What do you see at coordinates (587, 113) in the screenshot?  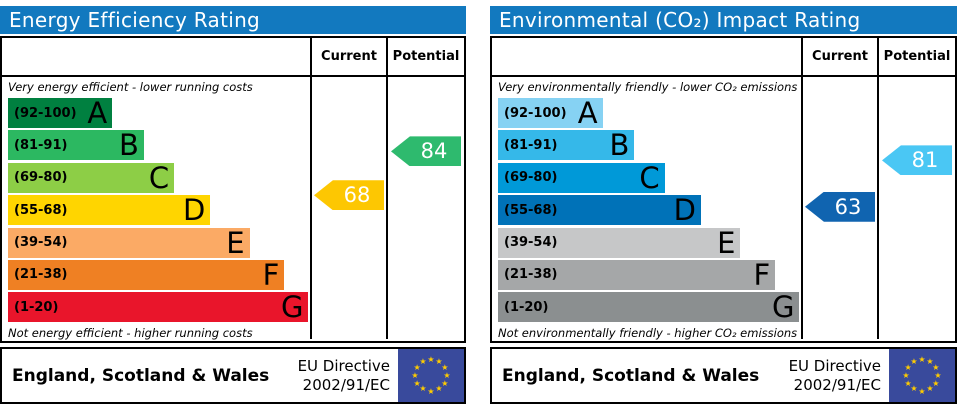 I see `band-letter-A: A` at bounding box center [587, 113].